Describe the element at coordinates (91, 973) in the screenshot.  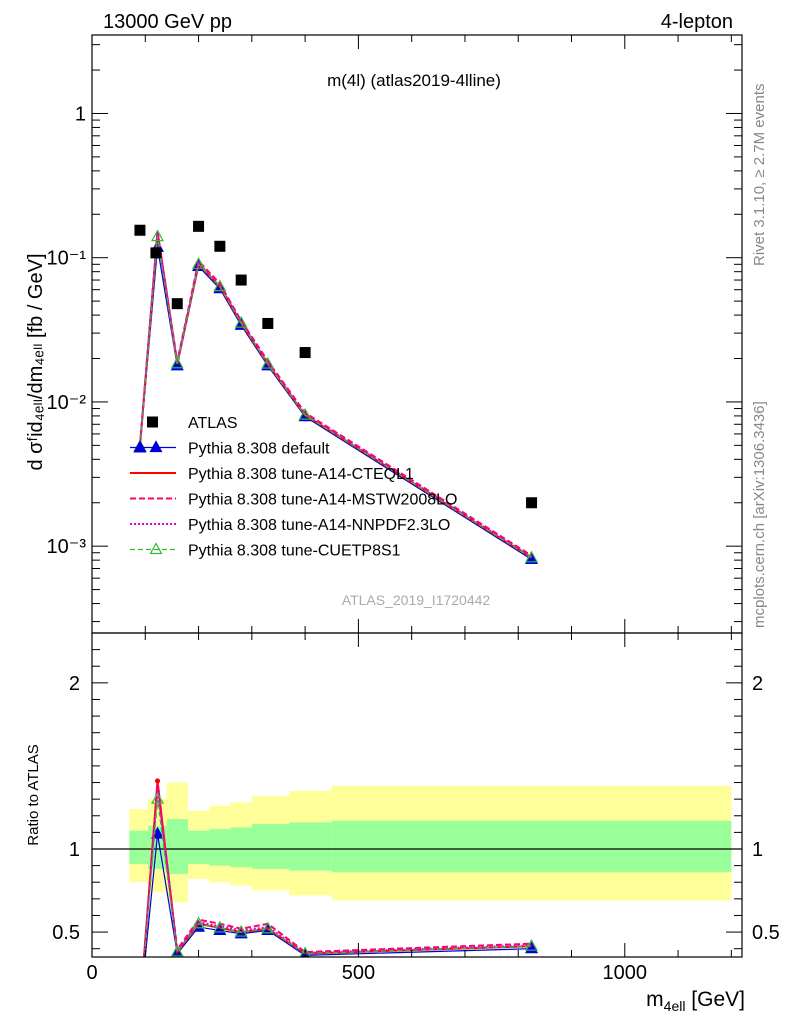
I see `x-tick-label: 0` at that location.